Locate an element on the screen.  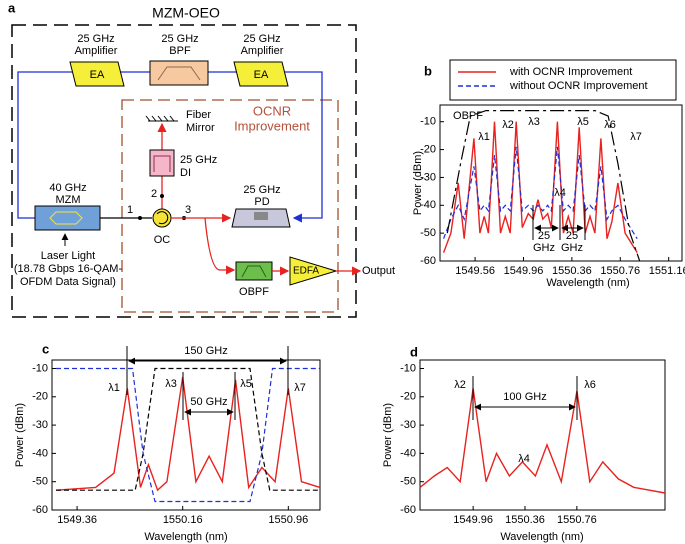
di-label: DI is located at coordinates (185, 173).